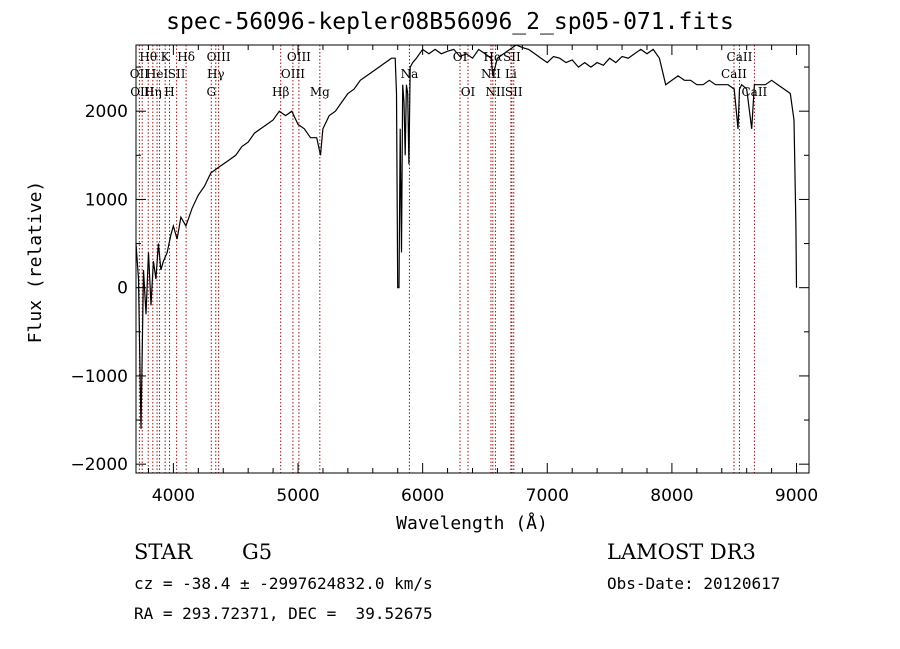 The image size is (900, 649). What do you see at coordinates (186, 57) in the screenshot?
I see `line-label-9: Hδ` at bounding box center [186, 57].